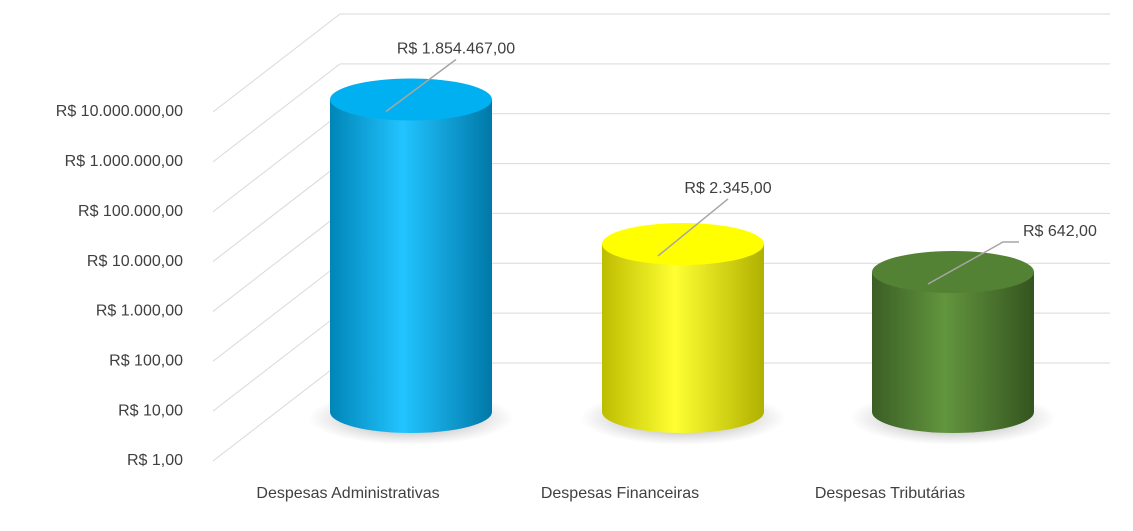 The height and width of the screenshot is (531, 1133). What do you see at coordinates (130, 211) in the screenshot?
I see `y-tick-label: R$ 100.000,00` at bounding box center [130, 211].